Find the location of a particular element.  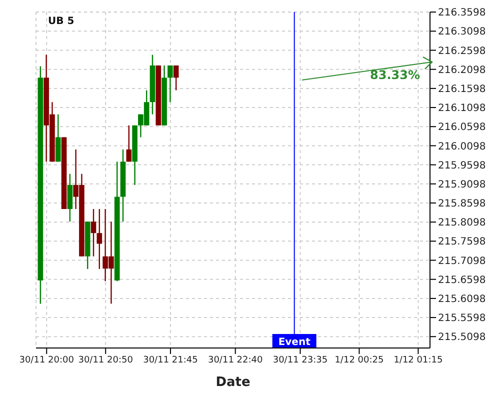

x-tick-label: 1/12 00:25 is located at coordinates (359, 360).